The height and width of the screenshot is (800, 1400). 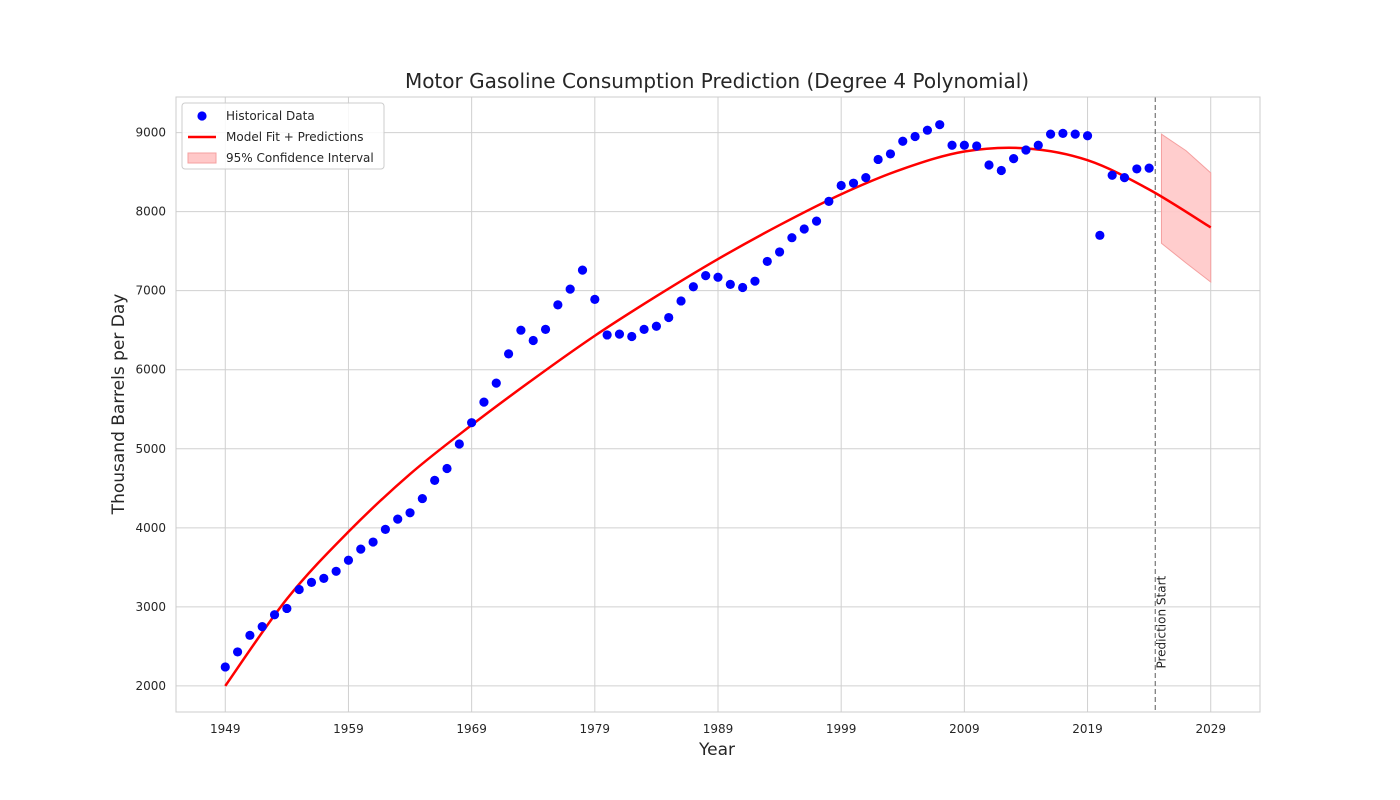 What do you see at coordinates (150, 370) in the screenshot?
I see `y-tick-label: 6000` at bounding box center [150, 370].